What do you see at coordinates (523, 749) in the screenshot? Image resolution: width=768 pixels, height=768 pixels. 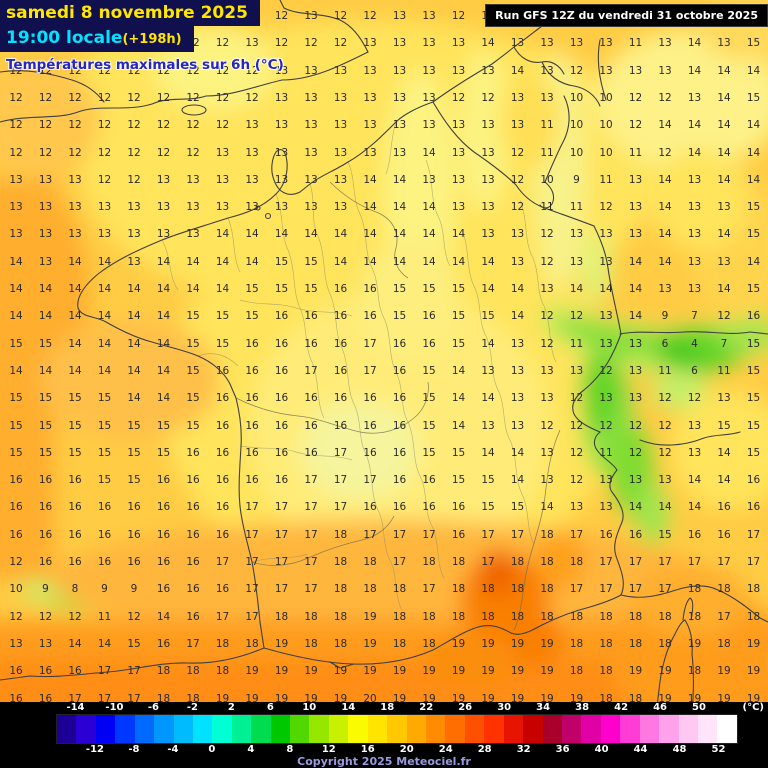 I see `scale-label: 32` at bounding box center [523, 749].